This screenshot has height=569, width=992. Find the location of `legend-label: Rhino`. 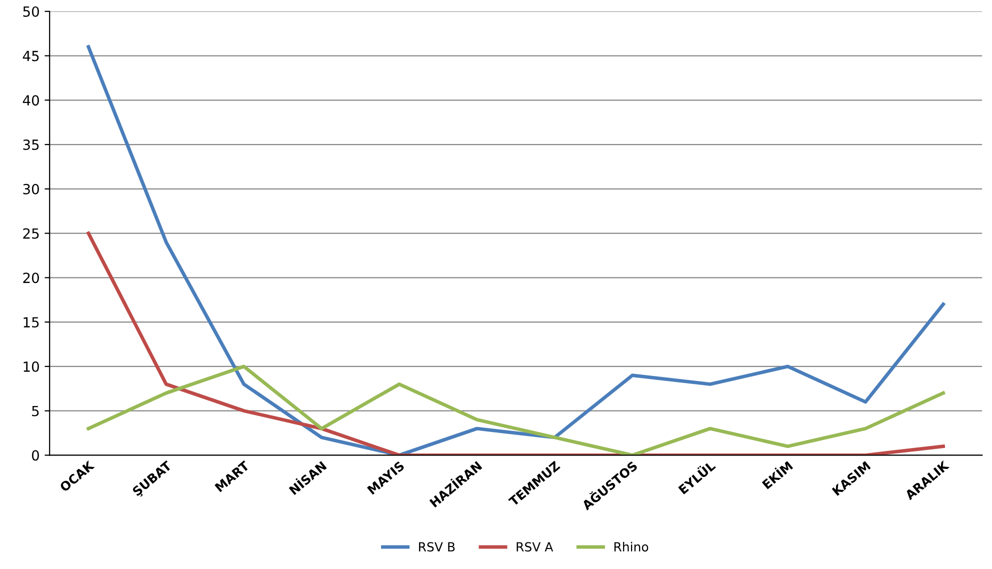

legend-label: Rhino is located at coordinates (631, 547).